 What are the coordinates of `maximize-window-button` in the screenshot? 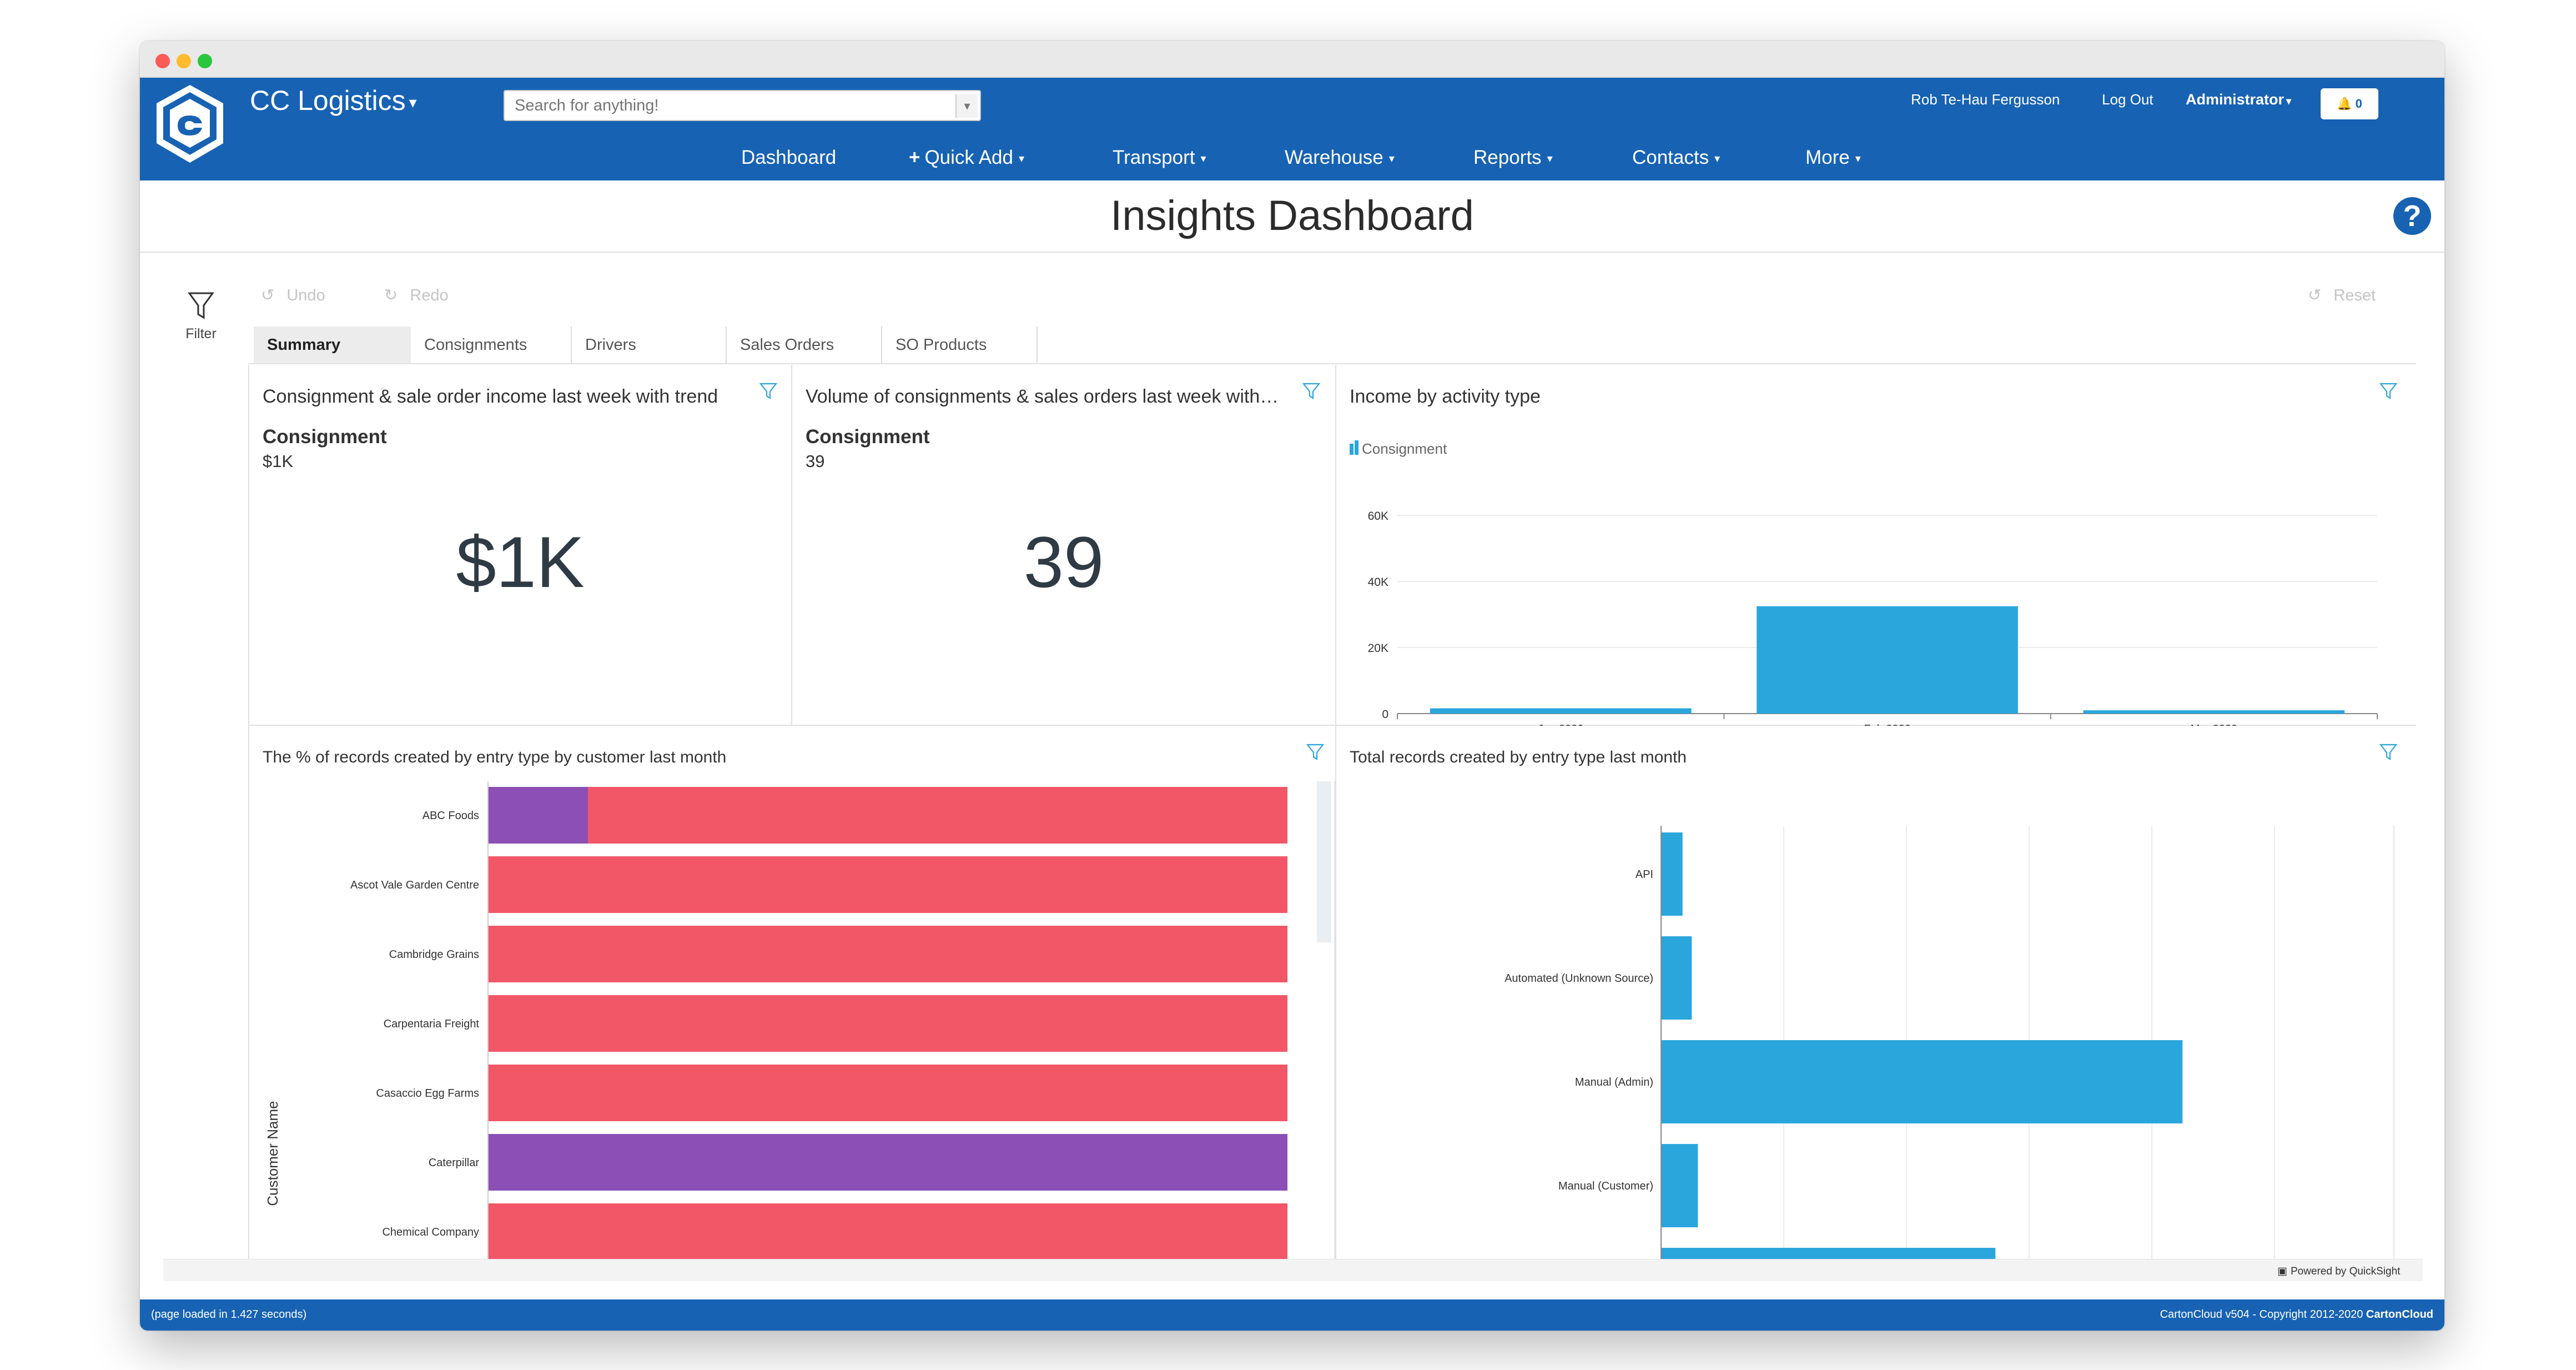 It's located at (205, 61).